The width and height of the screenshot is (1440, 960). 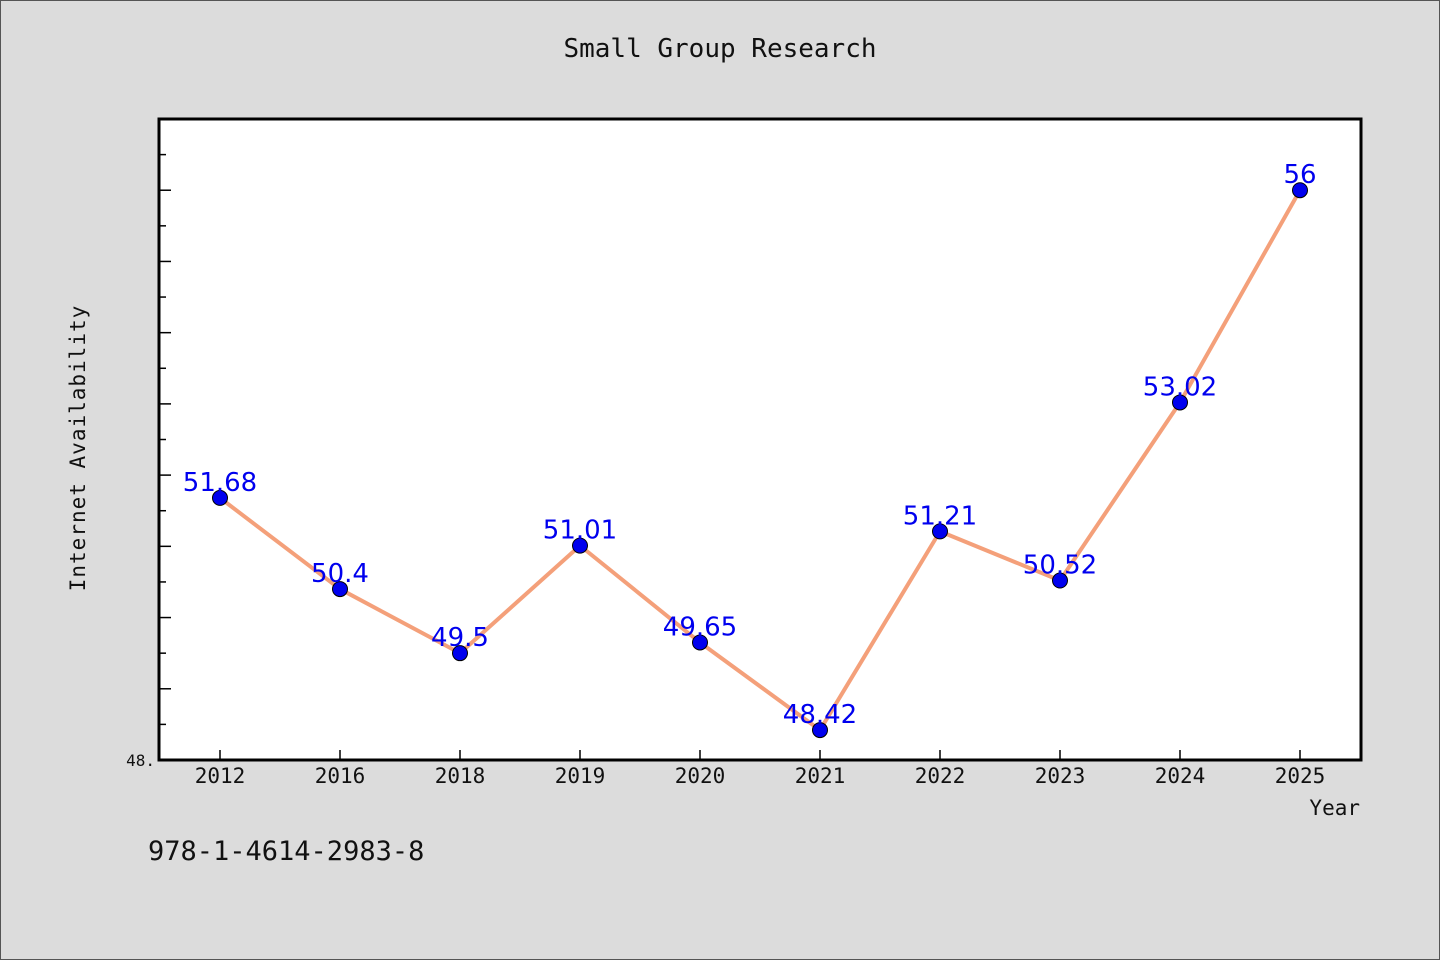 What do you see at coordinates (760, 769) in the screenshot?
I see `x-axis-ticks: 2012 2016 2018 2019 2020 2021 2022 2023 2024 2025` at bounding box center [760, 769].